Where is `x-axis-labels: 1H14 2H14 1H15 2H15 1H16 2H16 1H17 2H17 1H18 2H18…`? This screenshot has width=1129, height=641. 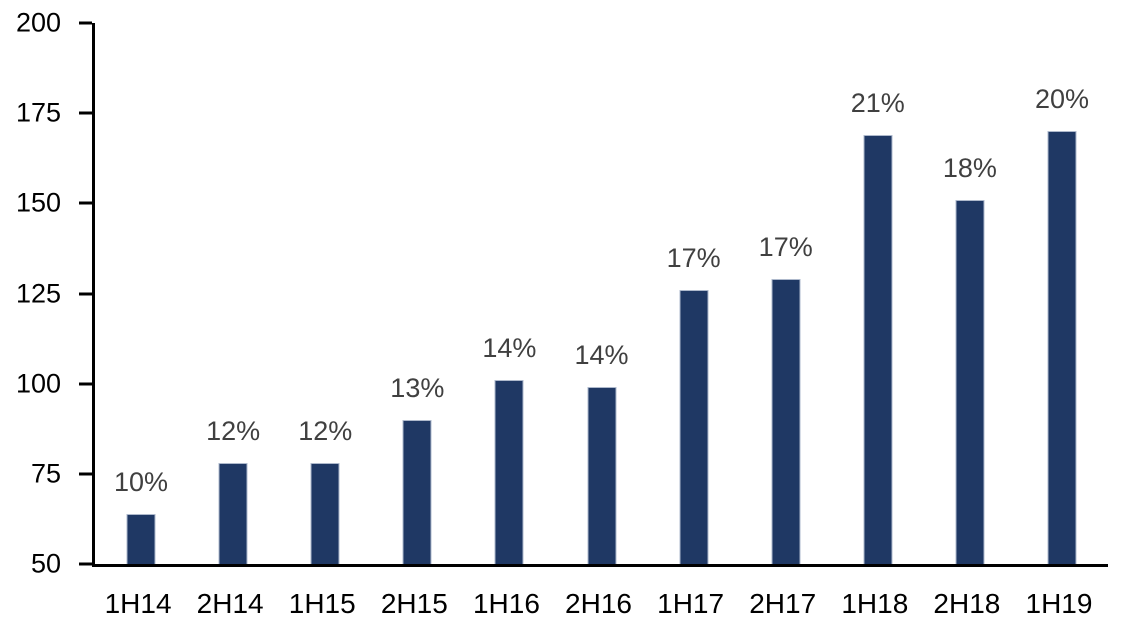
x-axis-labels: 1H14 2H14 1H15 2H15 1H16 2H16 1H17 2H17 1H18 2H18… is located at coordinates (598, 604).